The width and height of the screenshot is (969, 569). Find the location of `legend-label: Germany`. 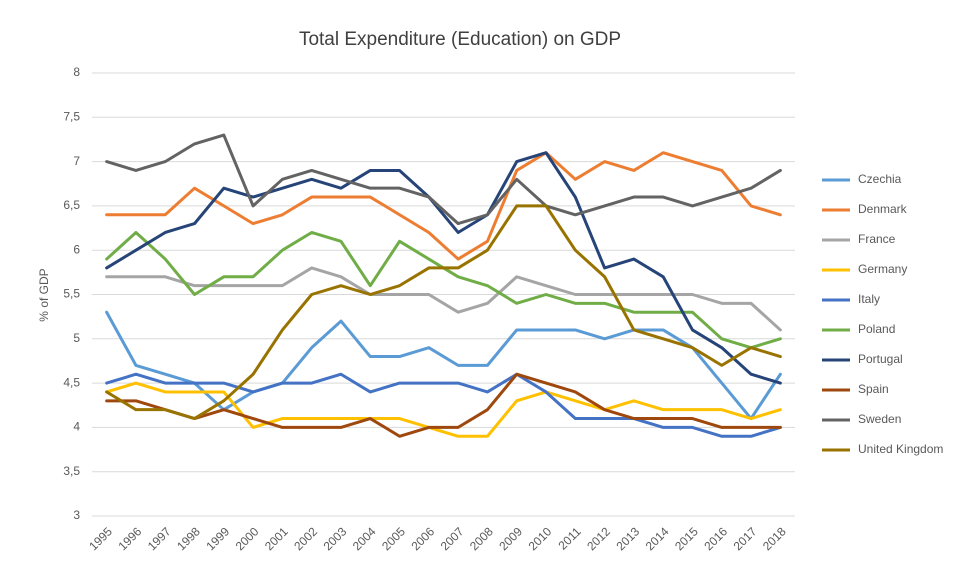

legend-label: Germany is located at coordinates (882, 269).